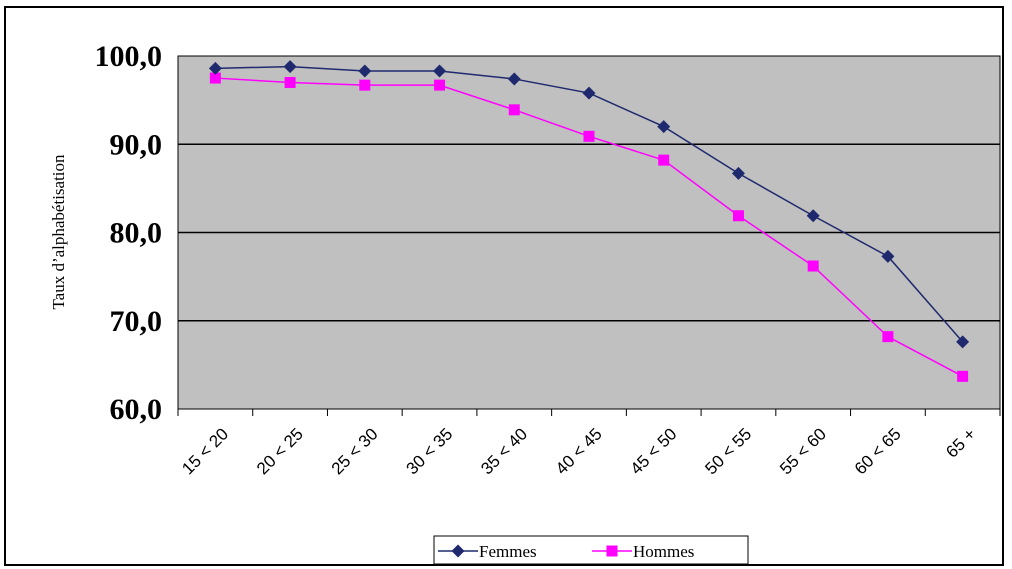  I want to click on x-tick-label: 35 < 40, so click(504, 451).